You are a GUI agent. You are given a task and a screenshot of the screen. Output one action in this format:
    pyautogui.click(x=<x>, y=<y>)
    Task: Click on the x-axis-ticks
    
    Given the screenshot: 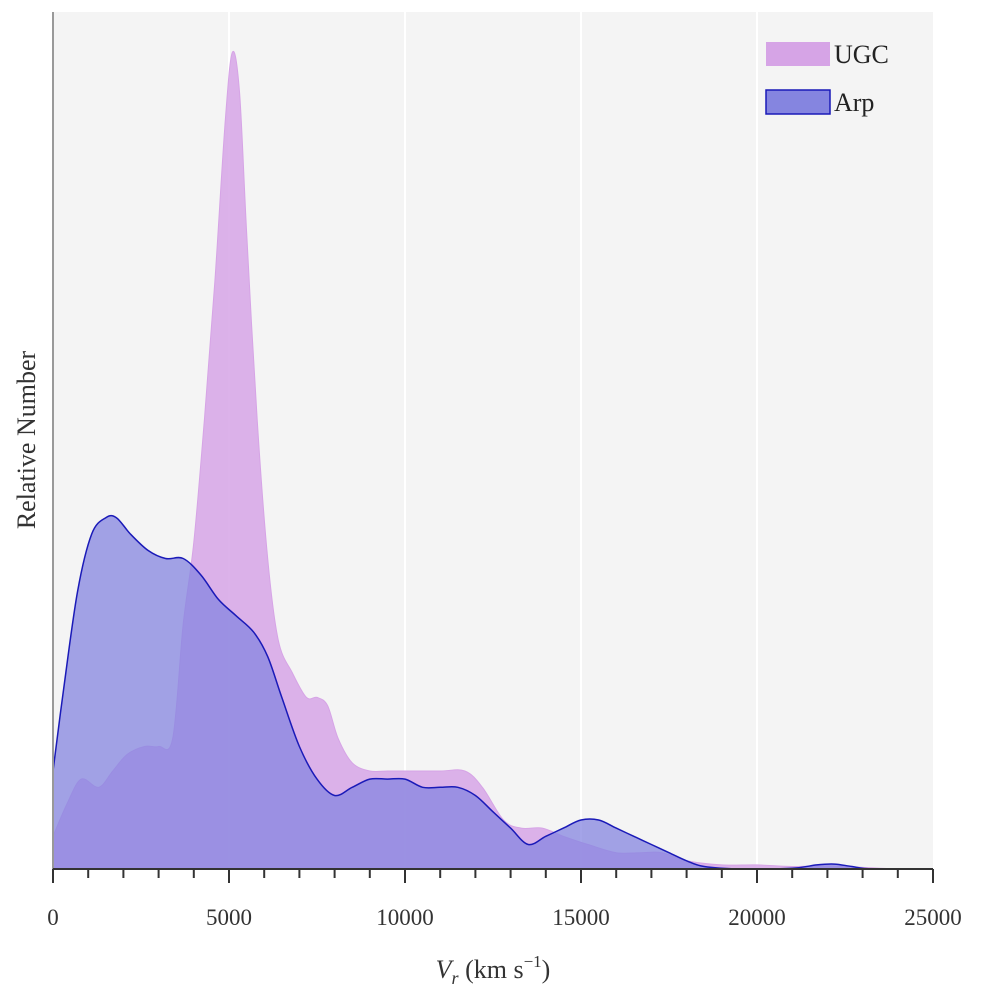 What is the action you would take?
    pyautogui.click(x=493, y=876)
    